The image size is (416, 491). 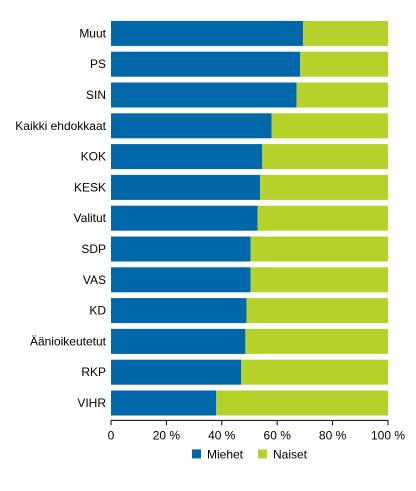 What do you see at coordinates (167, 435) in the screenshot?
I see `x-tick-label: 20 %` at bounding box center [167, 435].